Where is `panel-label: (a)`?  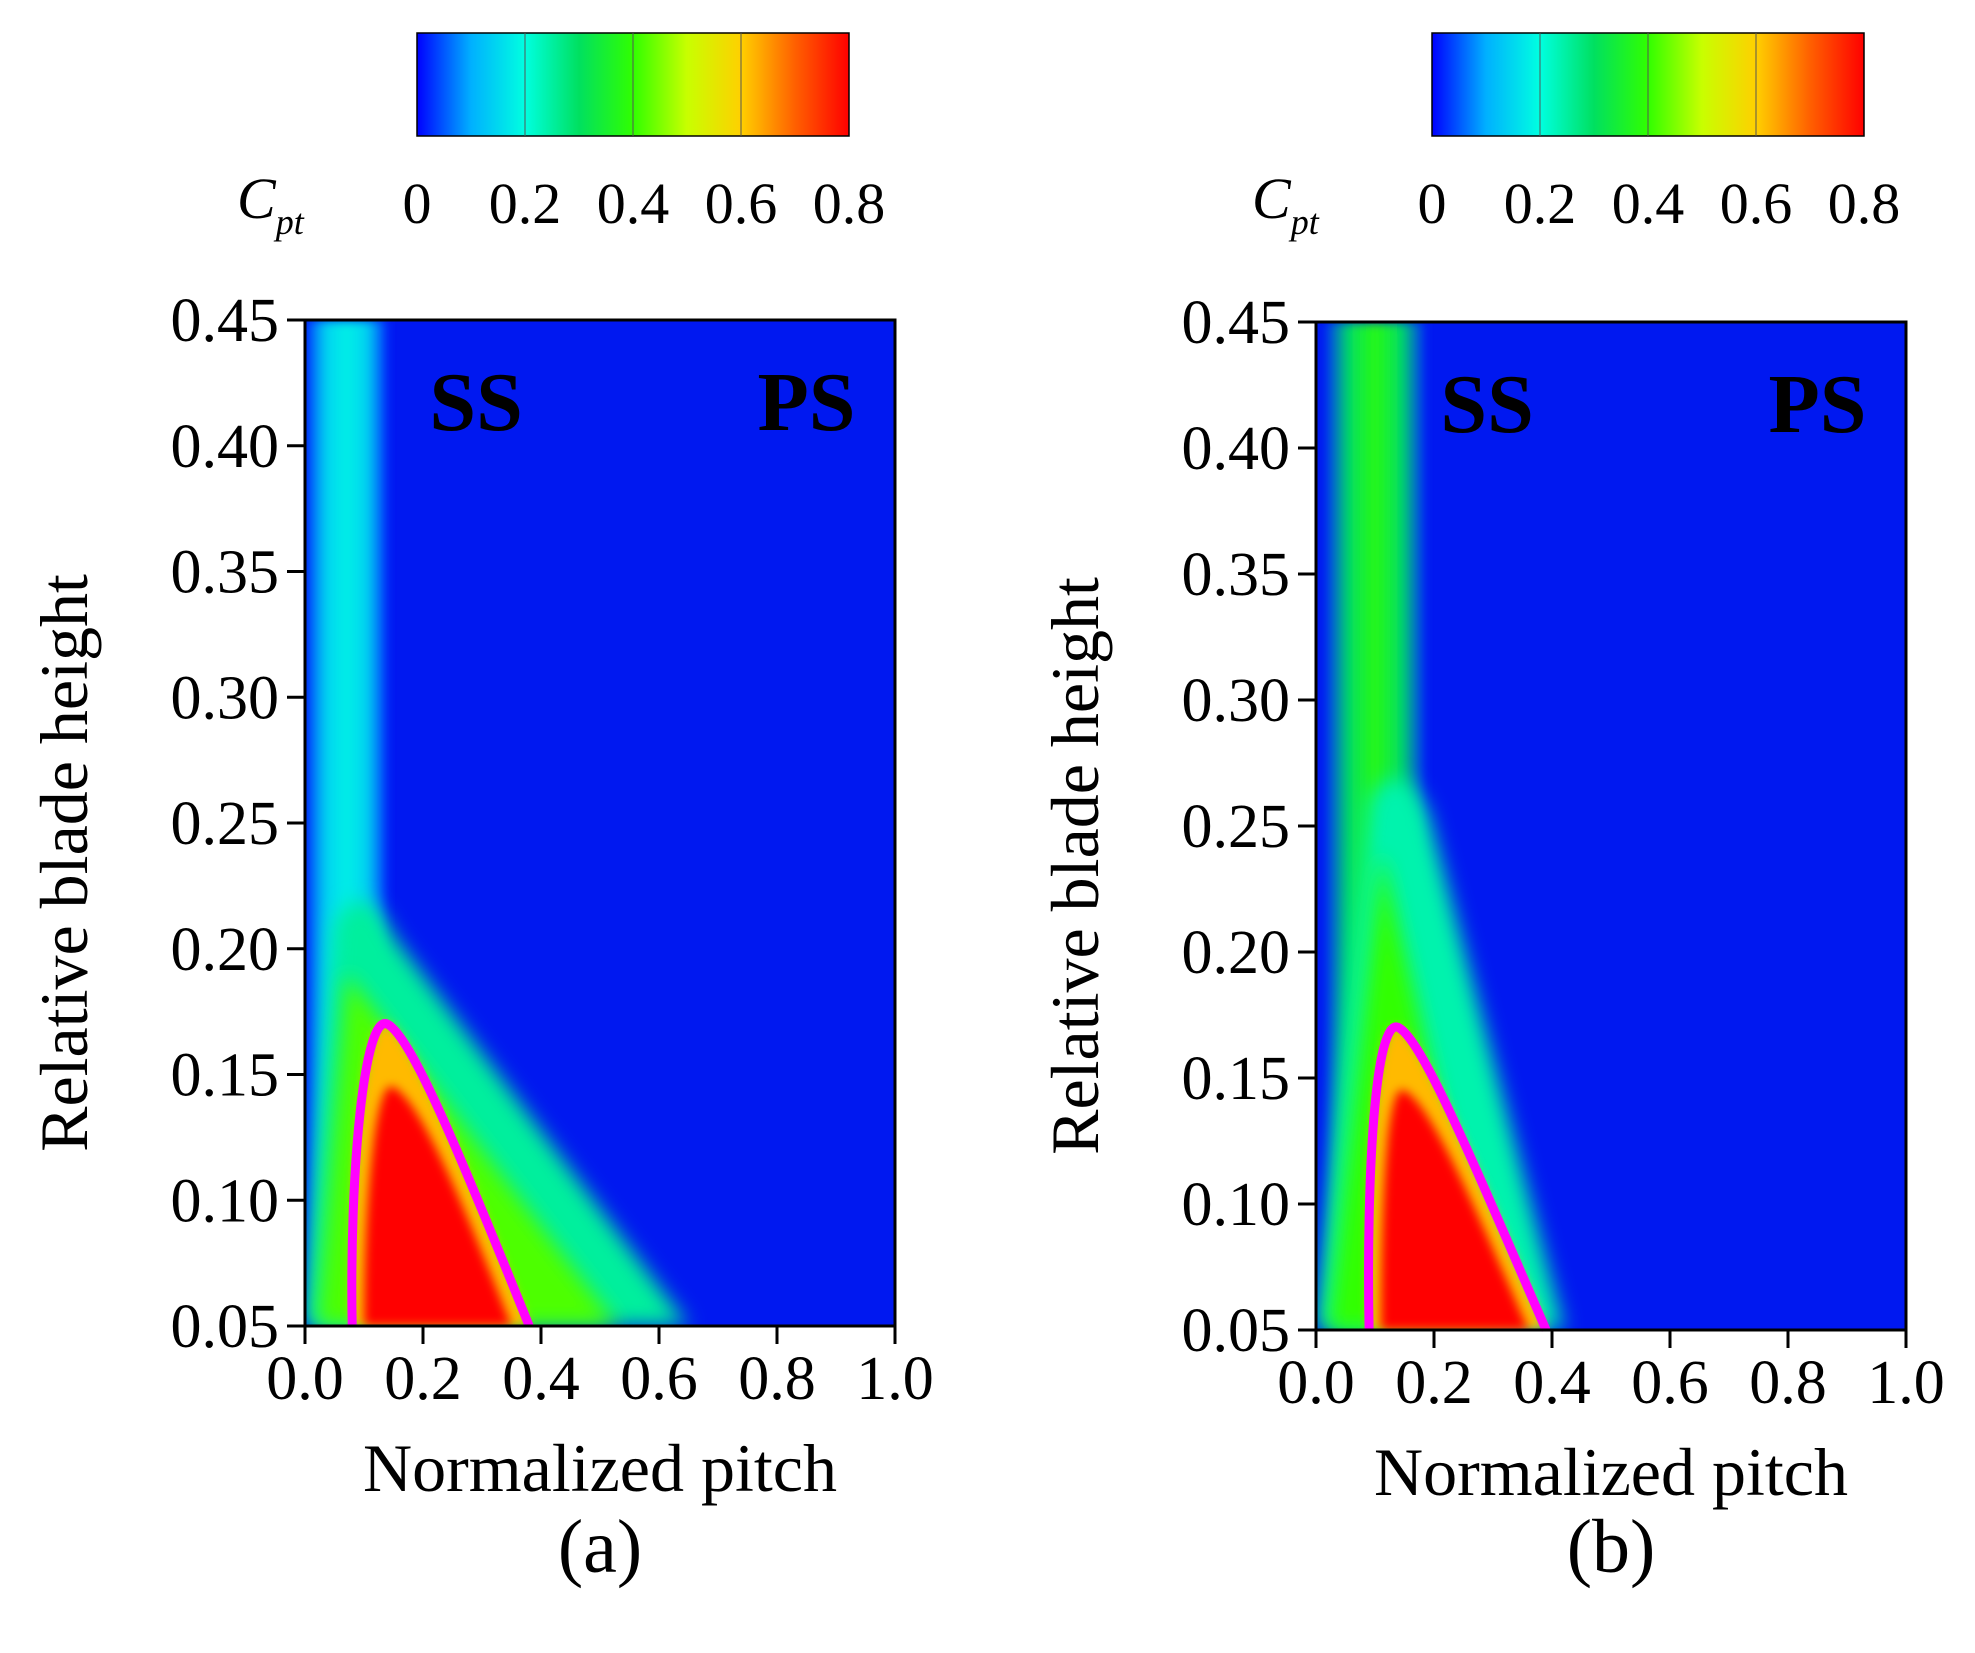
panel-label: (a) is located at coordinates (600, 1547).